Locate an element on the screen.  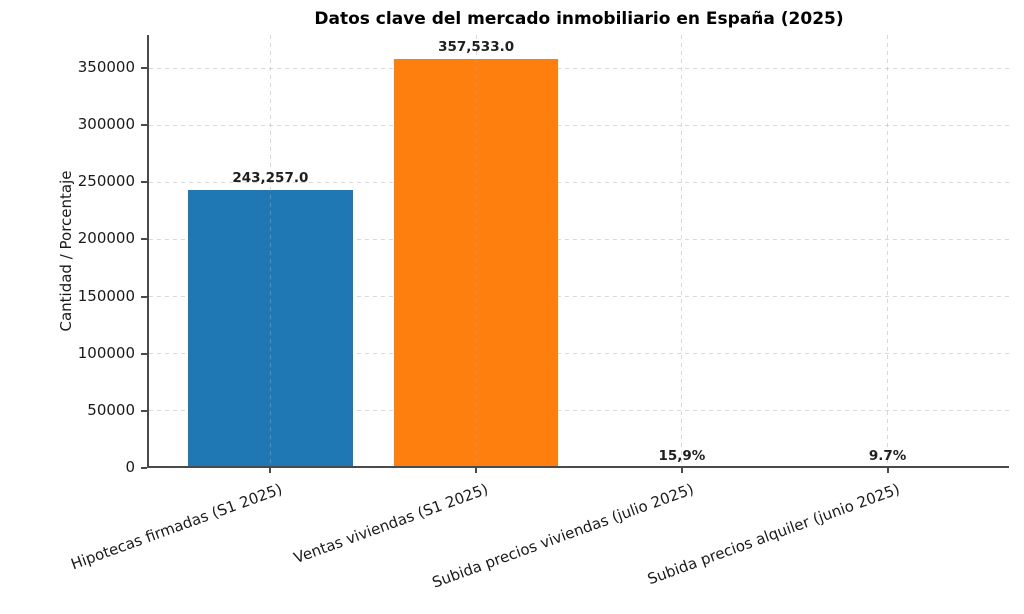
bar-value-label: 9.7% is located at coordinates (887, 455).